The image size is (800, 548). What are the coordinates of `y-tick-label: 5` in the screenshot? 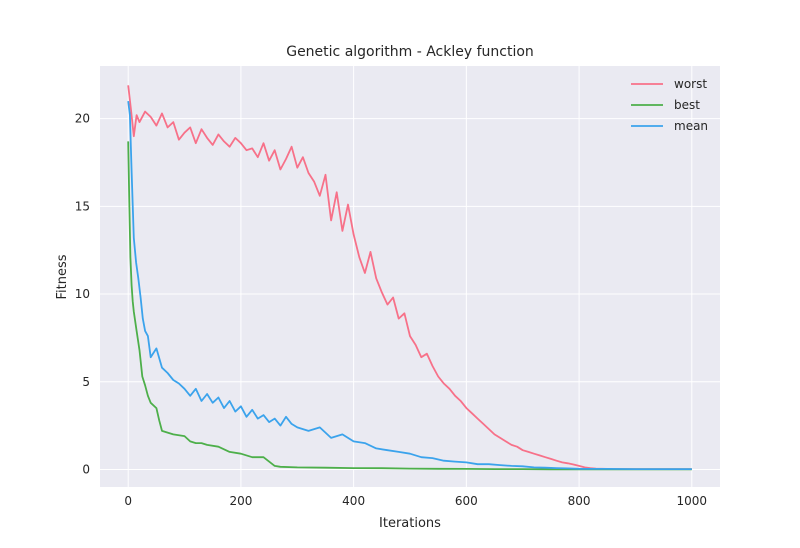 It's located at (86, 382).